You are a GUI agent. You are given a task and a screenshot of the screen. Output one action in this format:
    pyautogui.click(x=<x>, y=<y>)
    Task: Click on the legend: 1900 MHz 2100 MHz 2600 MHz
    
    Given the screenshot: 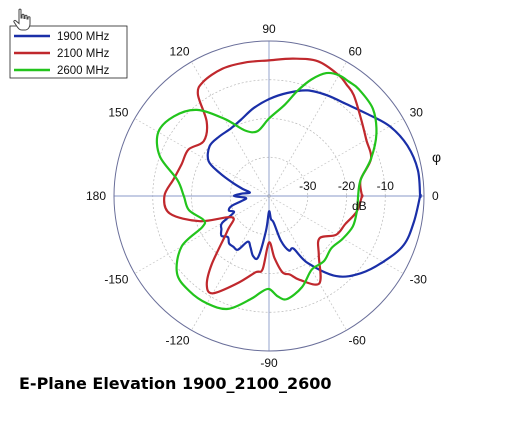 What is the action you would take?
    pyautogui.click(x=68, y=52)
    